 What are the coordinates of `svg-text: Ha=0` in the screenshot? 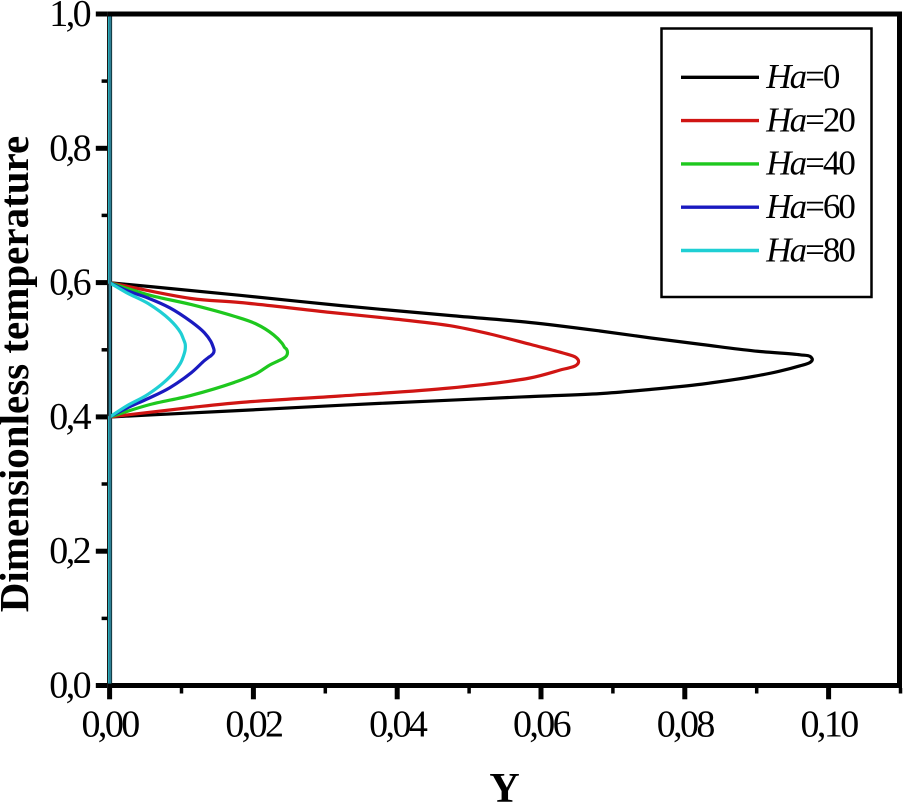 It's located at (802, 76).